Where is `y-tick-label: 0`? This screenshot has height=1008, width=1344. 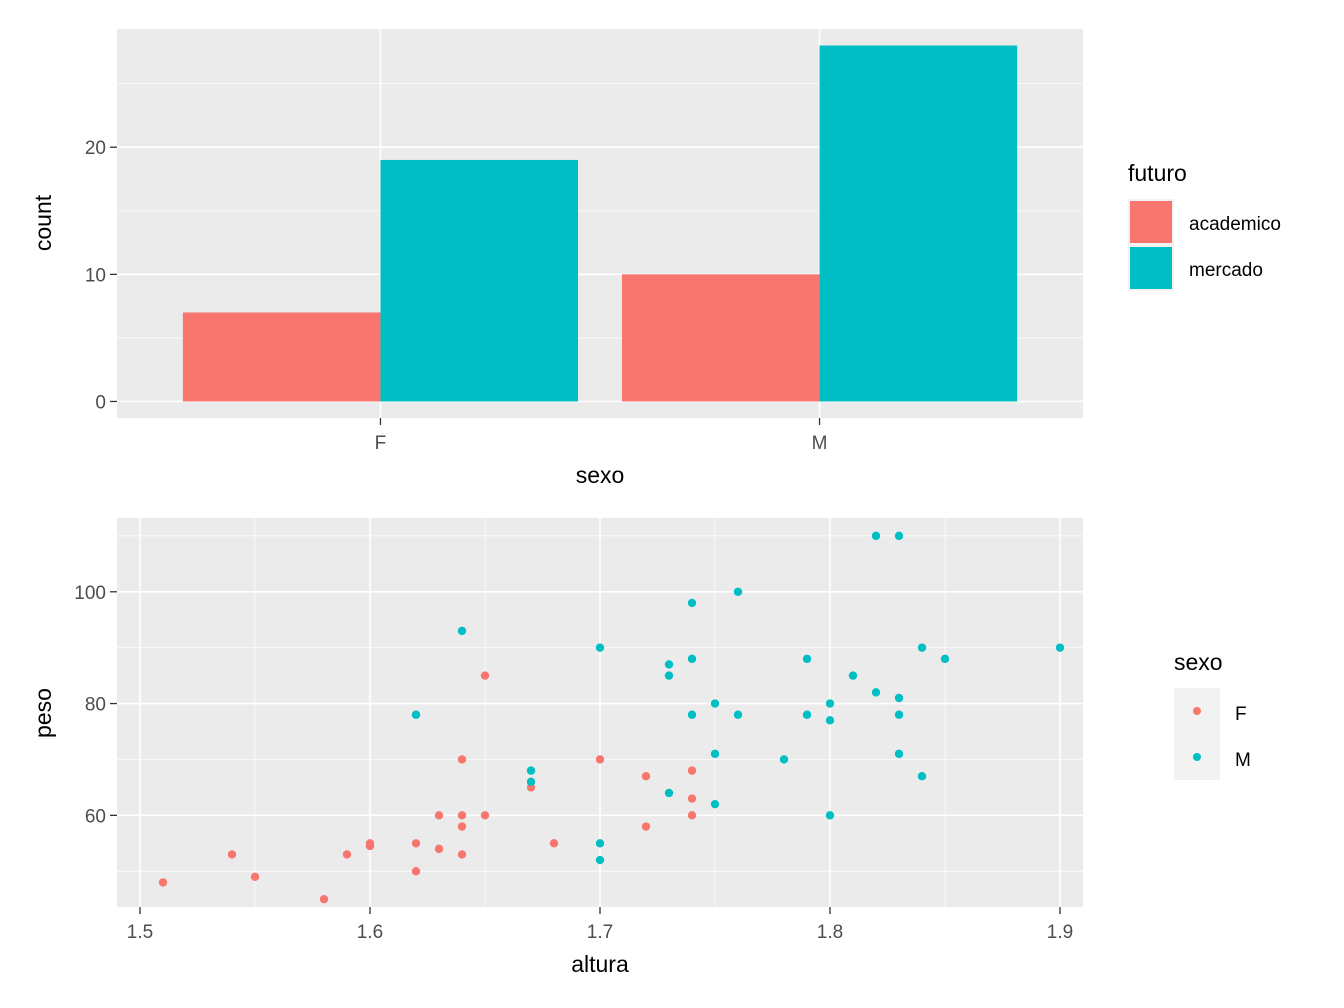 y-tick-label: 0 is located at coordinates (100, 402).